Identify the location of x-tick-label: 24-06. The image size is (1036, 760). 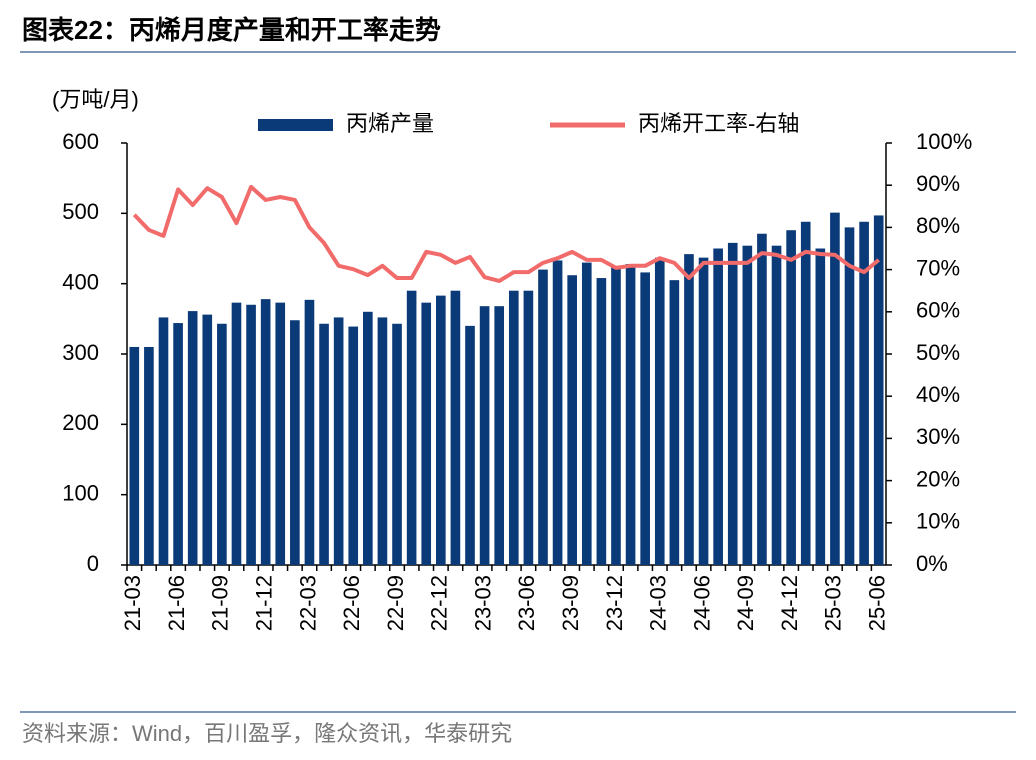
(701, 603).